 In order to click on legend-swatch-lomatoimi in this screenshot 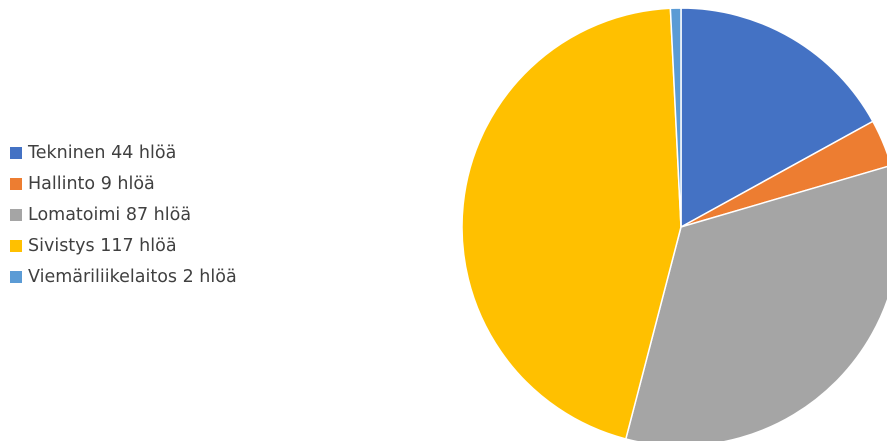, I will do `click(16, 214)`.